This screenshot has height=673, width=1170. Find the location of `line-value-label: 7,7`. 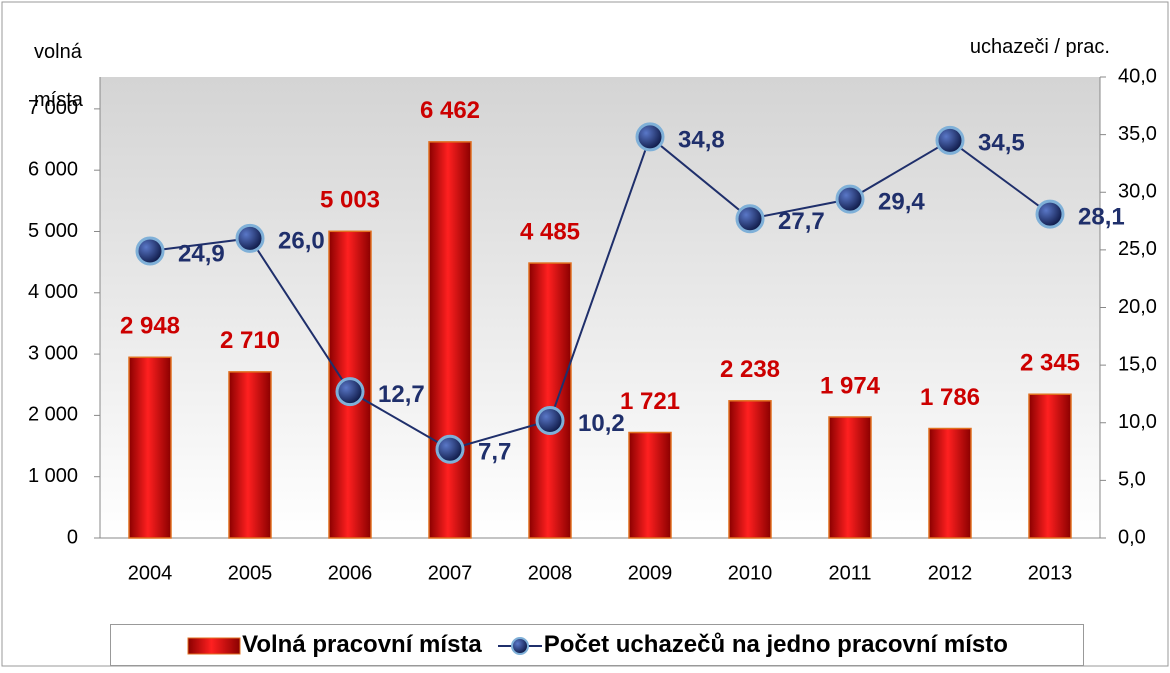

line-value-label: 7,7 is located at coordinates (494, 452).